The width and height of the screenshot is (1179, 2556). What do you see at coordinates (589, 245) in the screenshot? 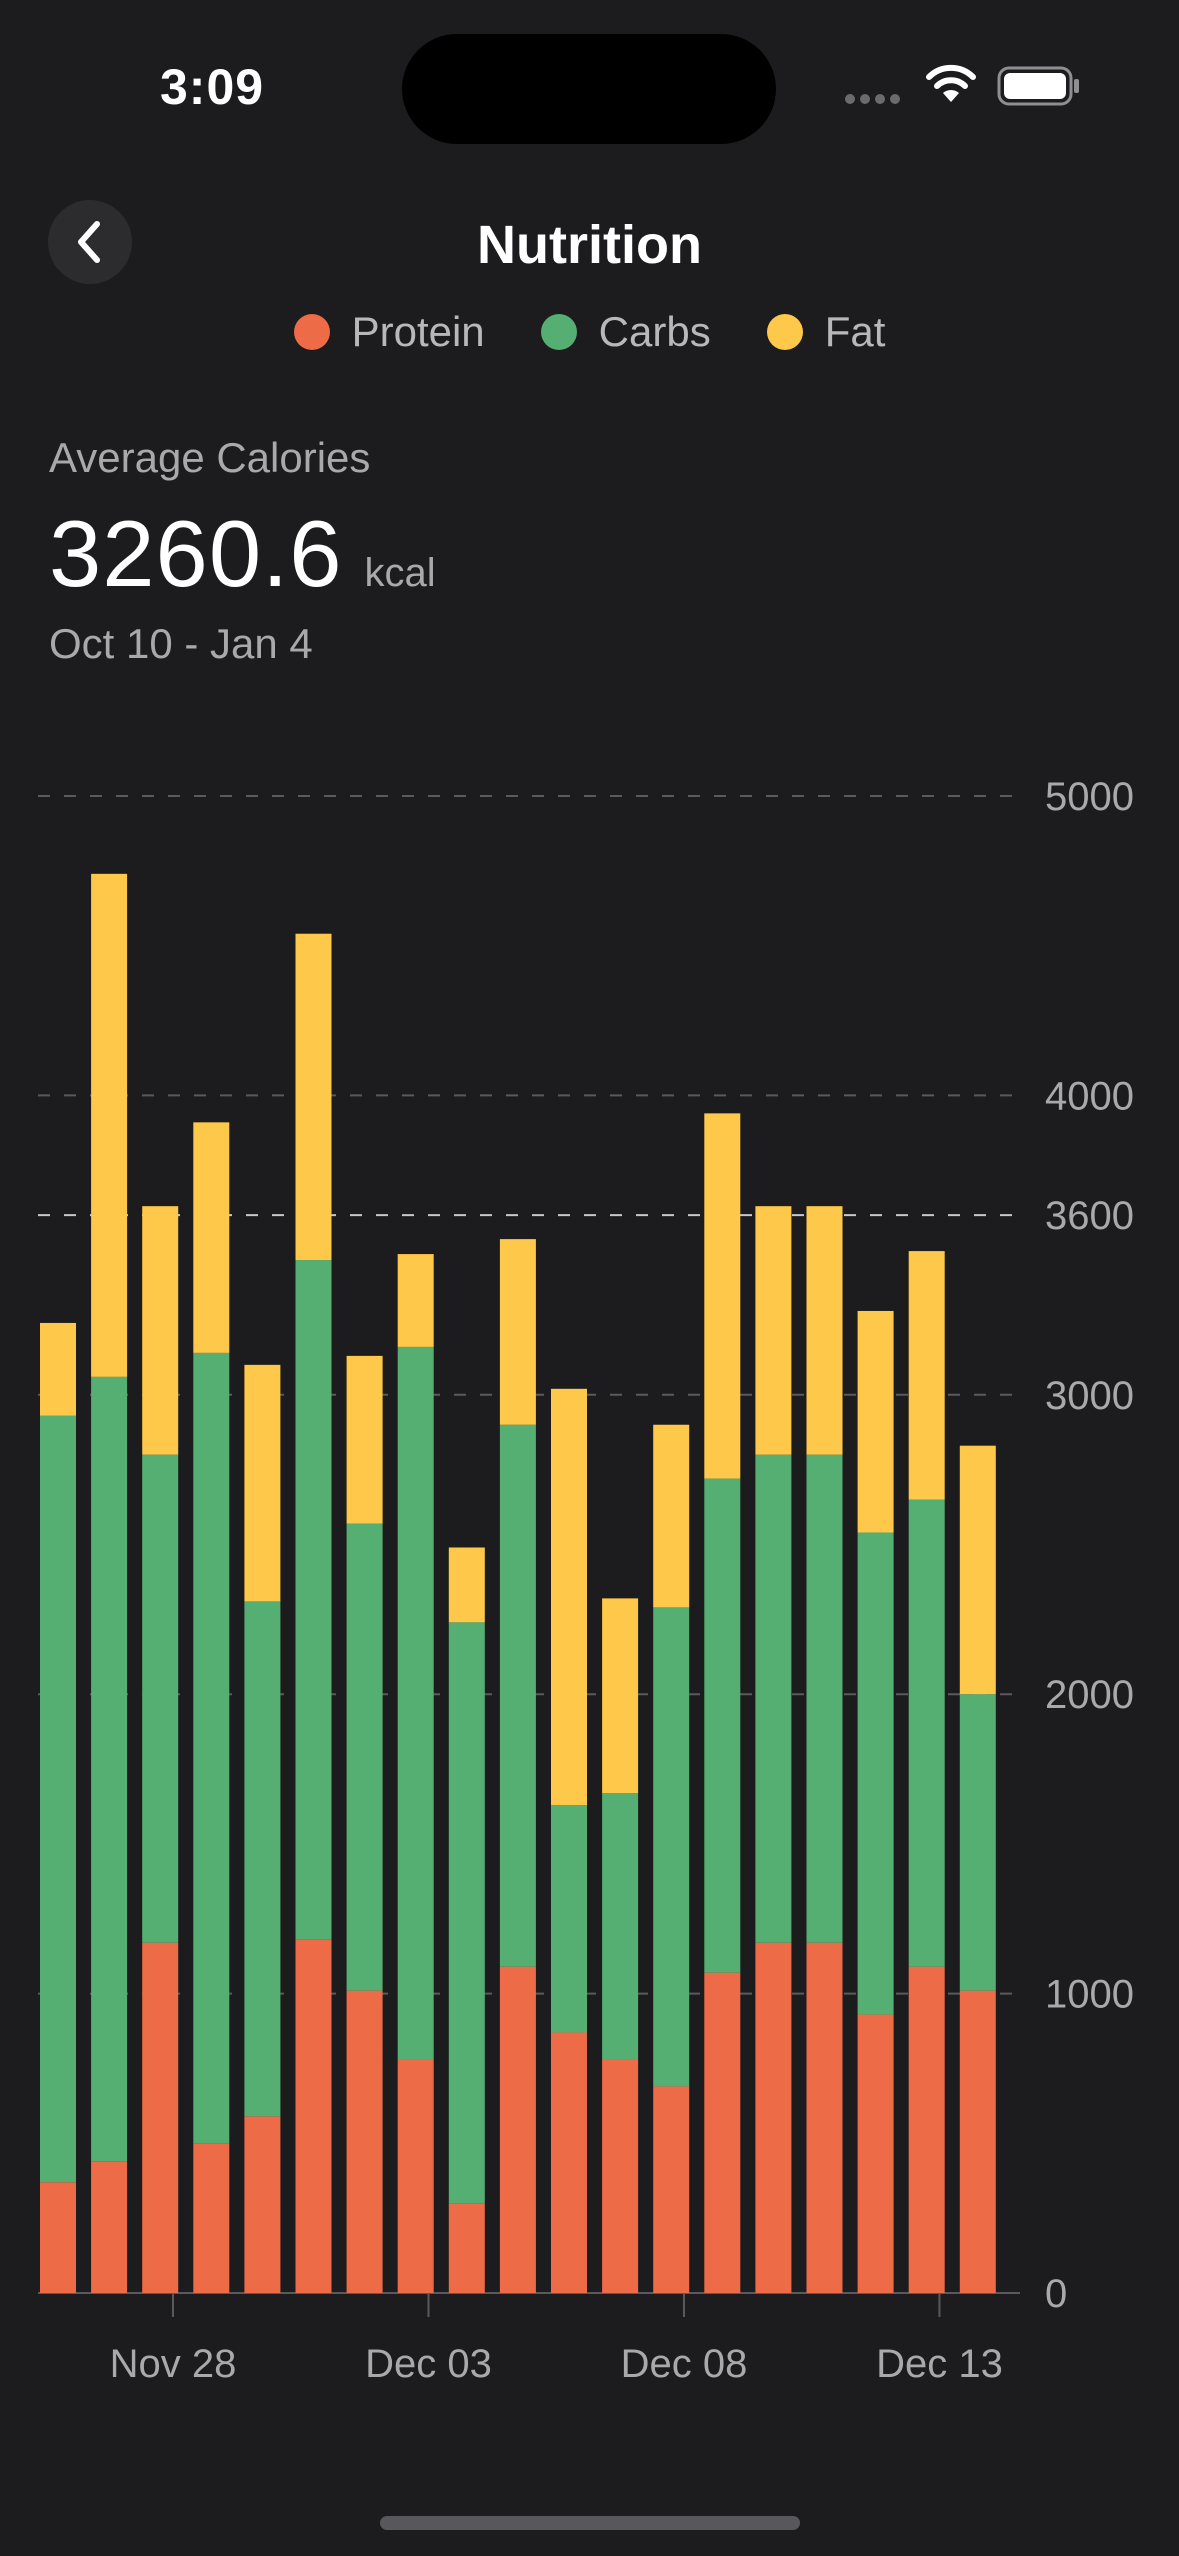
I see `page-title: Nutrition` at bounding box center [589, 245].